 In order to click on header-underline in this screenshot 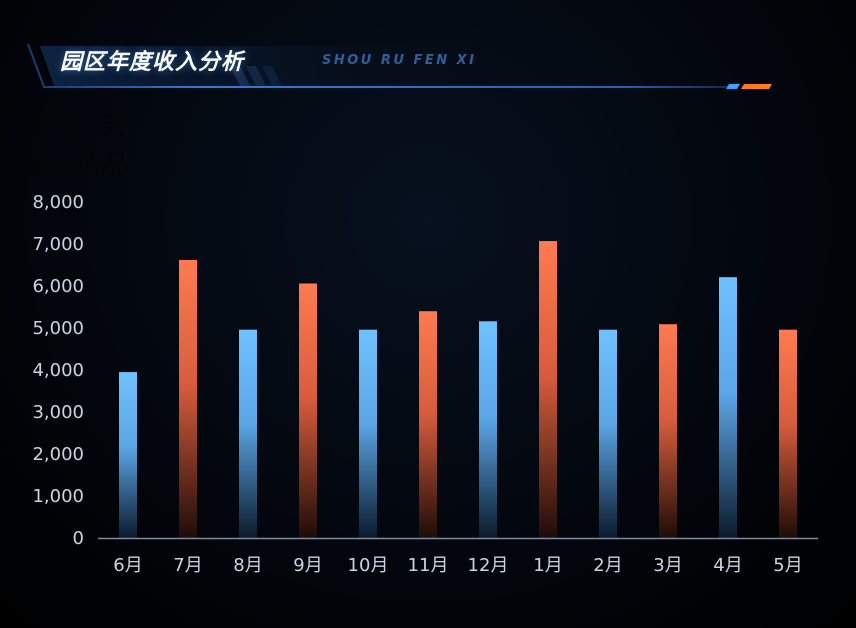, I will do `click(378, 65)`.